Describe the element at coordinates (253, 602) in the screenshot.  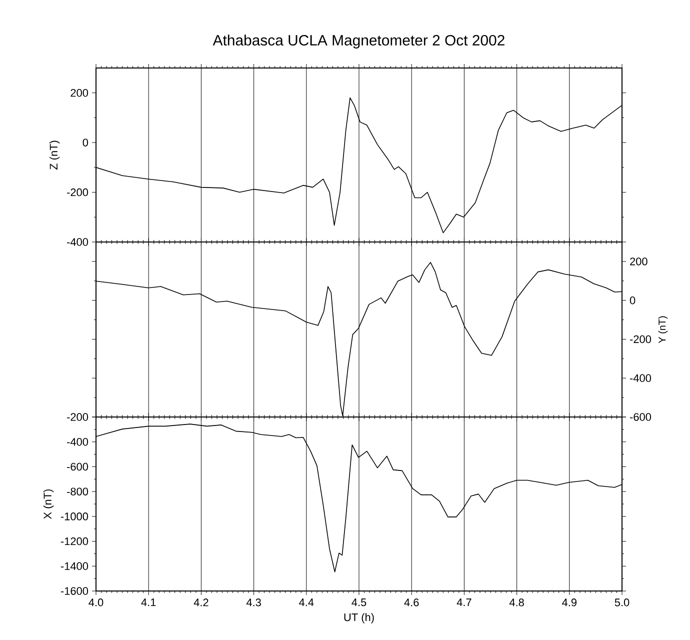
I see `x-tick-label: 4.3` at that location.